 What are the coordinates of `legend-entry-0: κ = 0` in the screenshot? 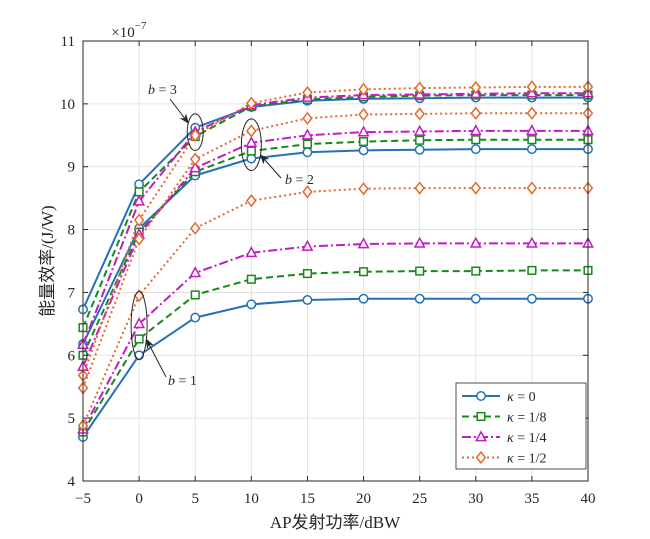 It's located at (499, 397).